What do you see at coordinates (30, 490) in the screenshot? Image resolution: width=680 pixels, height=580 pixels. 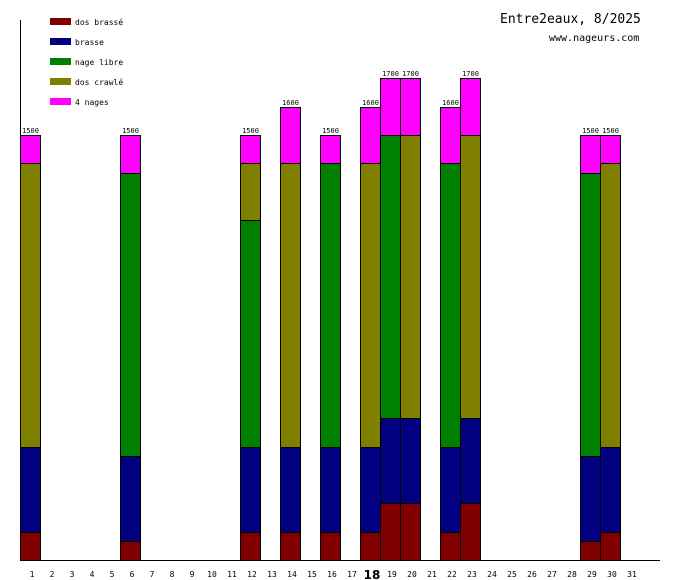 I see `bar-segment-day-1-brasse` at bounding box center [30, 490].